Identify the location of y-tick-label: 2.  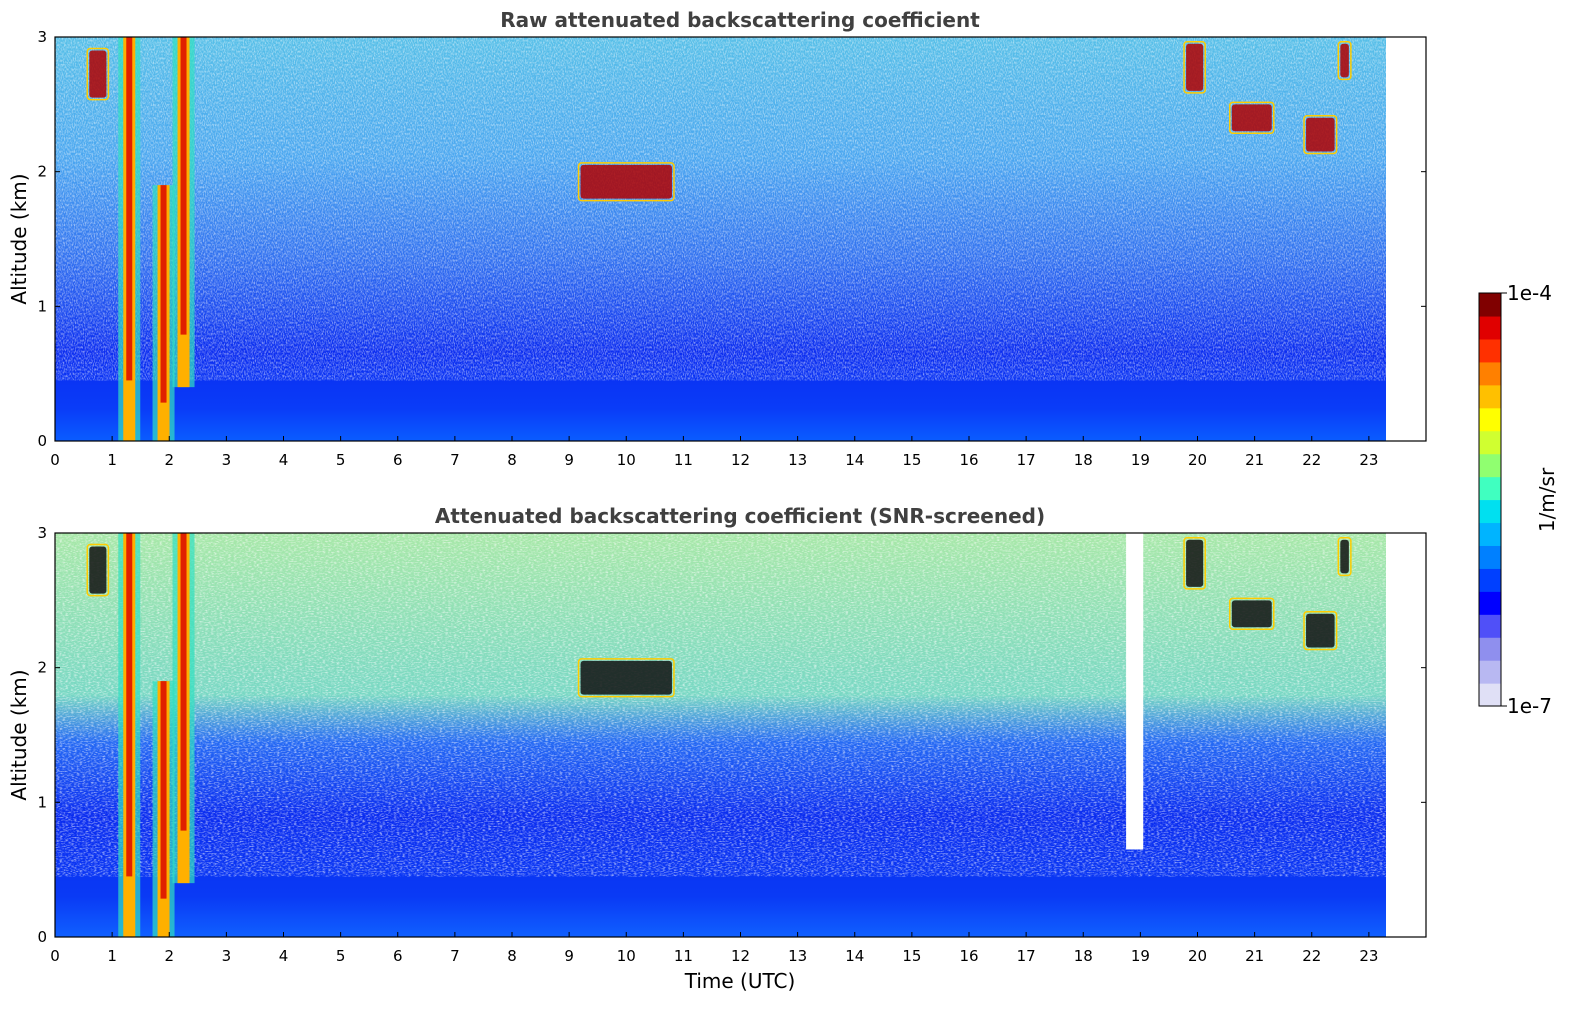
(42, 668).